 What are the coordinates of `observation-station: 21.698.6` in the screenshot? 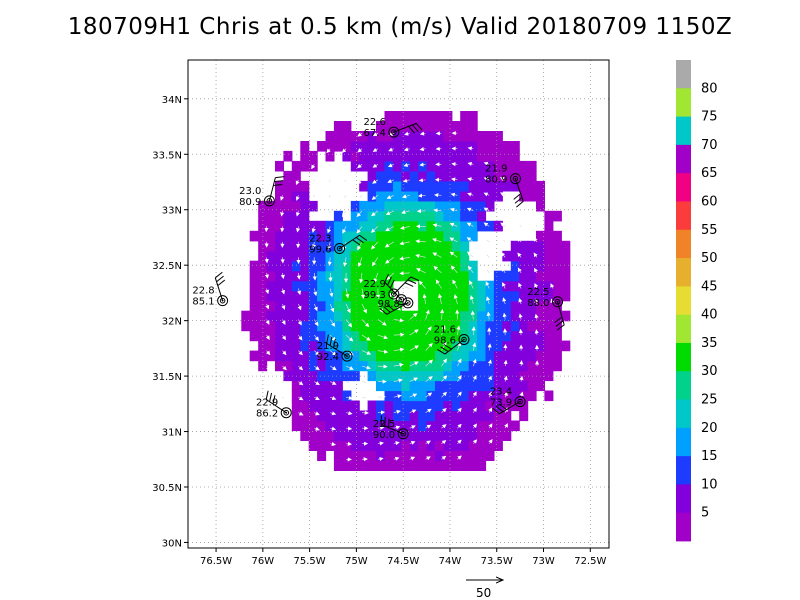 It's located at (452, 339).